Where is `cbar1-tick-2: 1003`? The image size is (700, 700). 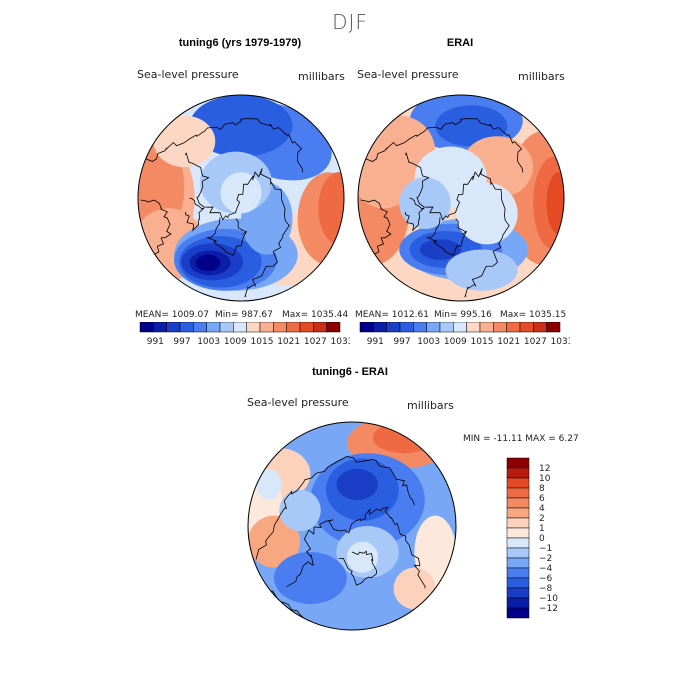 cbar1-tick-2: 1003 is located at coordinates (208, 341).